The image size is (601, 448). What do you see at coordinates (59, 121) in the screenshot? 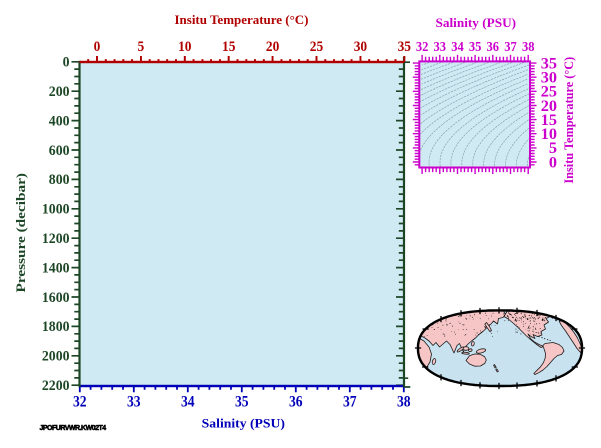
I see `svg-text: 400` at bounding box center [59, 121].